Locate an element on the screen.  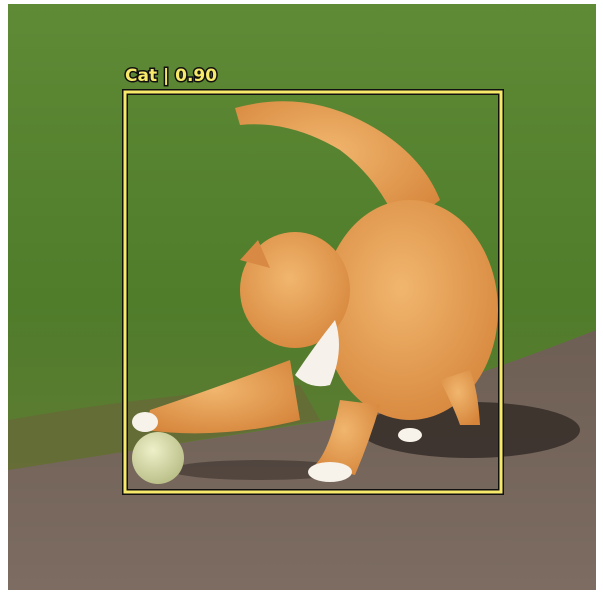
cat-body is located at coordinates (410, 310).